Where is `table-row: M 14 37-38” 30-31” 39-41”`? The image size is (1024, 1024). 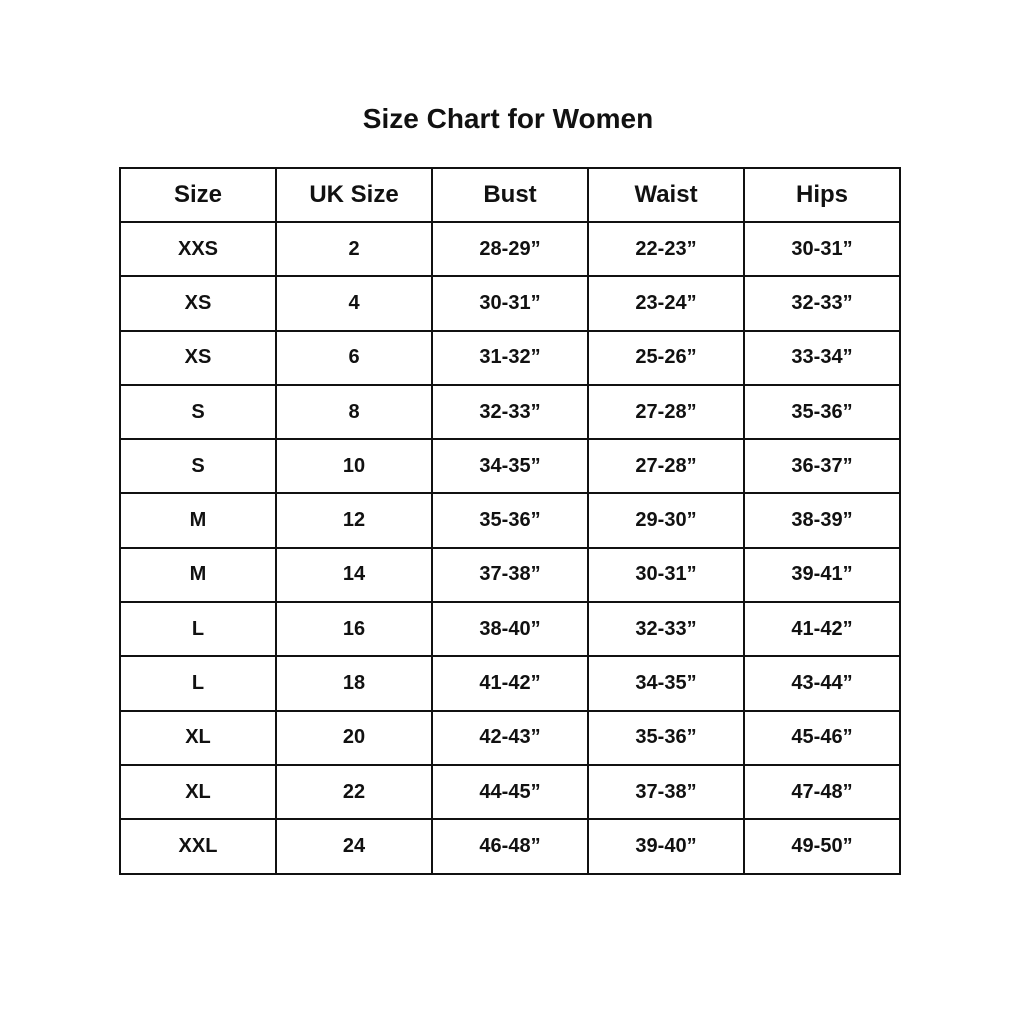 table-row: M 14 37-38” 30-31” 39-41” is located at coordinates (510, 575).